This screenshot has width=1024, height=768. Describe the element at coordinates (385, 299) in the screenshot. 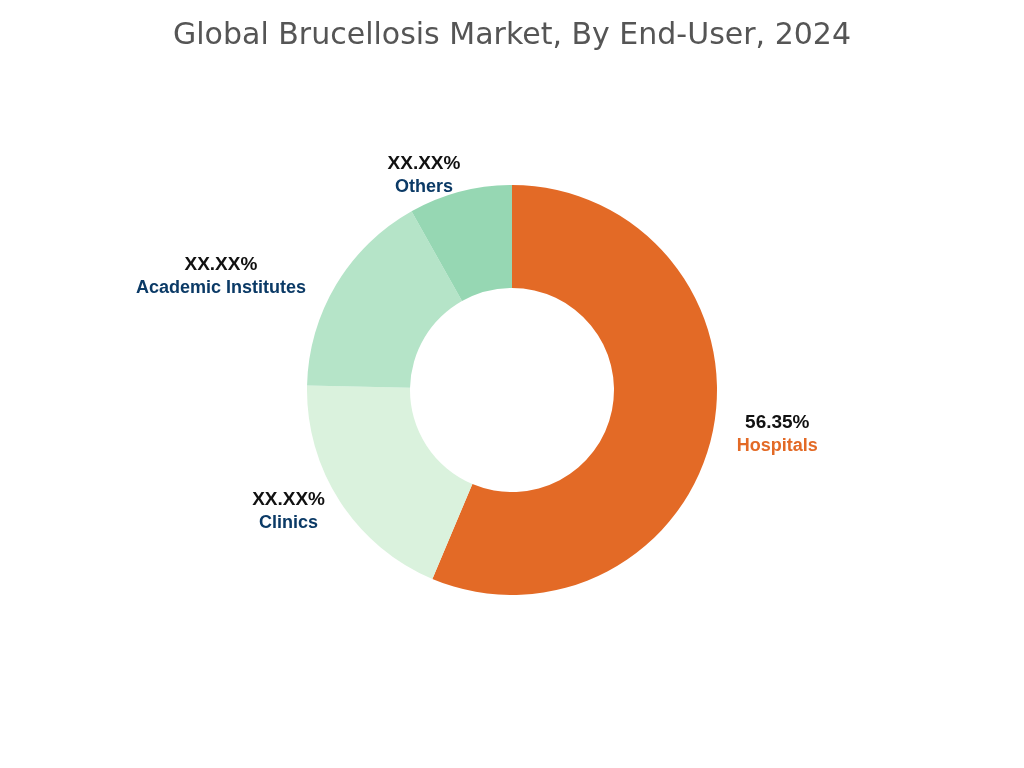

I see `donut-slice` at that location.